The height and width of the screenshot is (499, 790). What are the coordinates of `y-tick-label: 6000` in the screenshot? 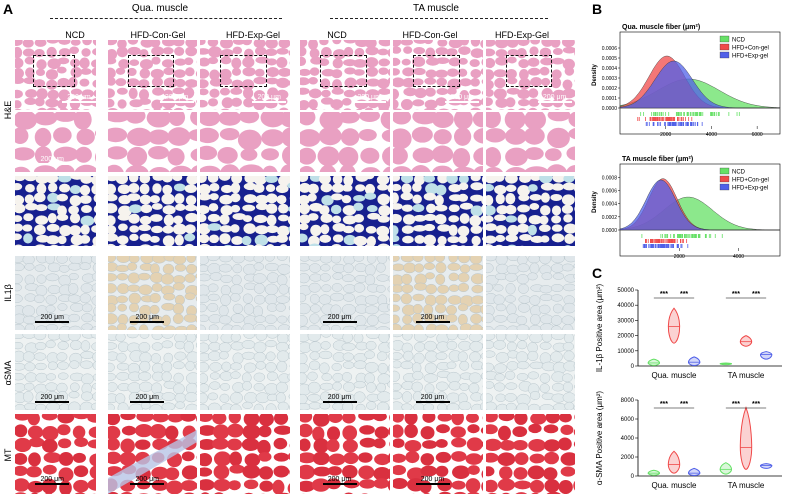 It's located at (628, 420).